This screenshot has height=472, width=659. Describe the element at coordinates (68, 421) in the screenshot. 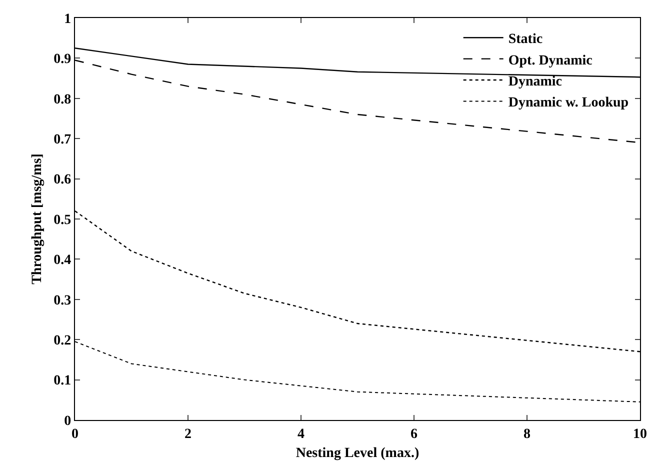

I see `y-tick-label: 0` at that location.